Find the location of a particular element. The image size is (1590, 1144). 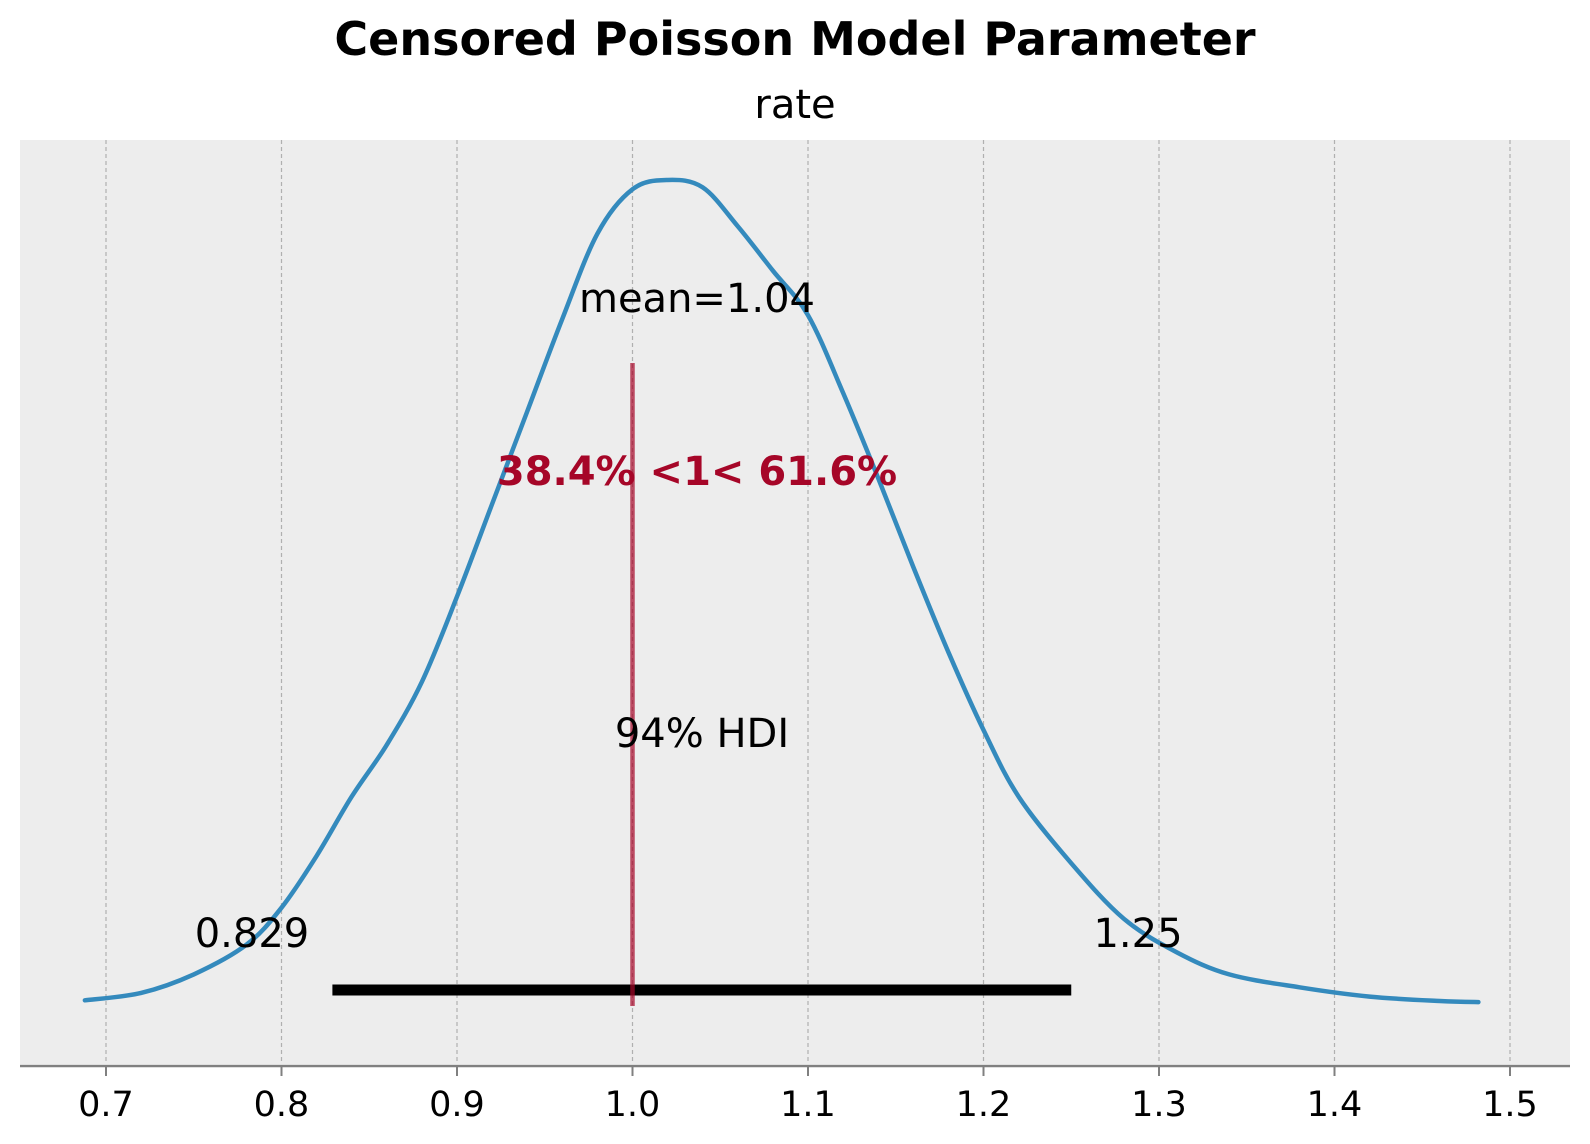

chart-title: Censored Poisson Model Parameter is located at coordinates (795, 39).